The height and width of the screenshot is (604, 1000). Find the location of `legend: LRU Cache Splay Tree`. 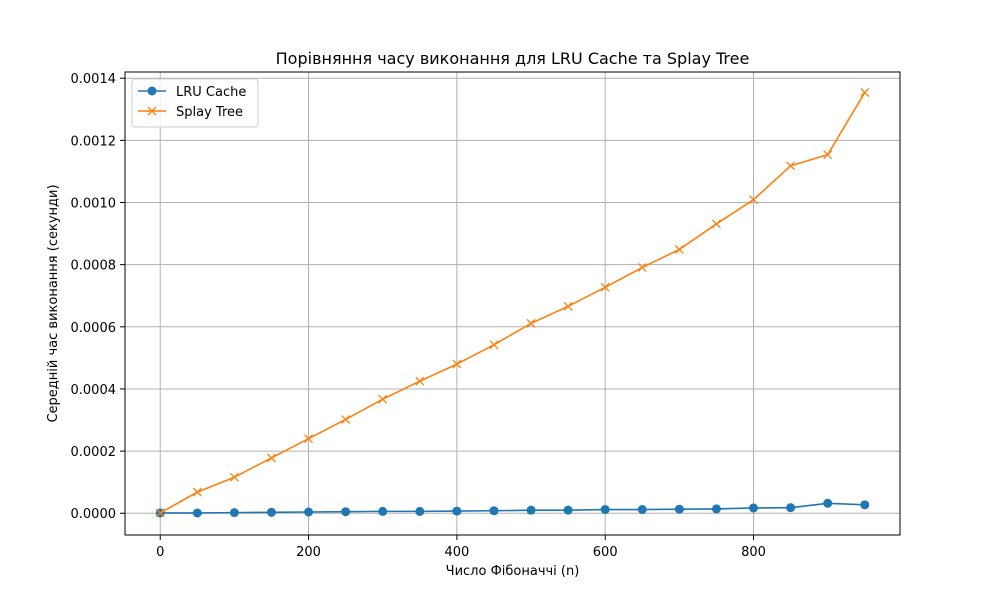

legend: LRU Cache Splay Tree is located at coordinates (195, 103).